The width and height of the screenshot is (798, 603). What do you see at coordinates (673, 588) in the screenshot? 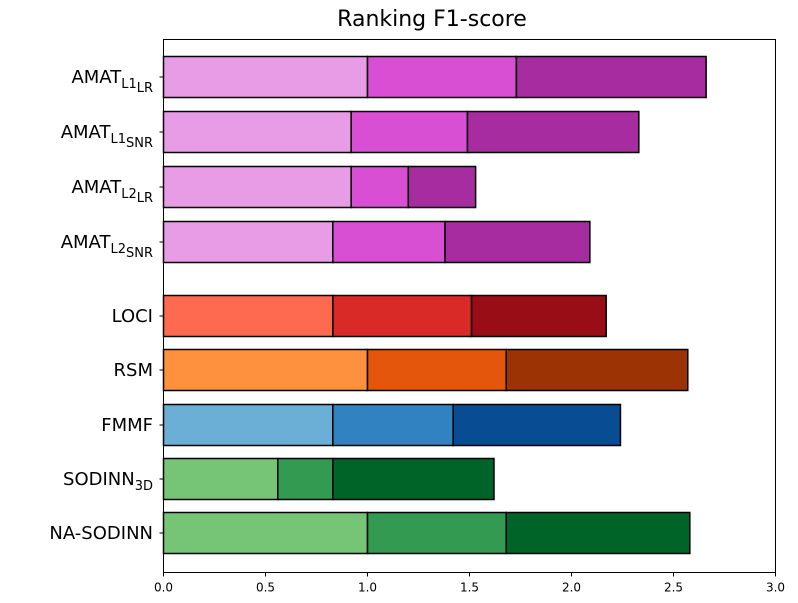
I see `x-tick-label-5: 2.5` at bounding box center [673, 588].